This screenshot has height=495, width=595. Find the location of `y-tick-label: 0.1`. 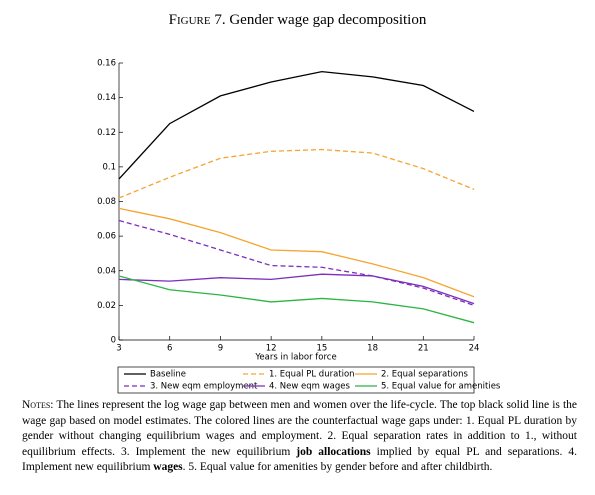

y-tick-label: 0.1 is located at coordinates (109, 167).